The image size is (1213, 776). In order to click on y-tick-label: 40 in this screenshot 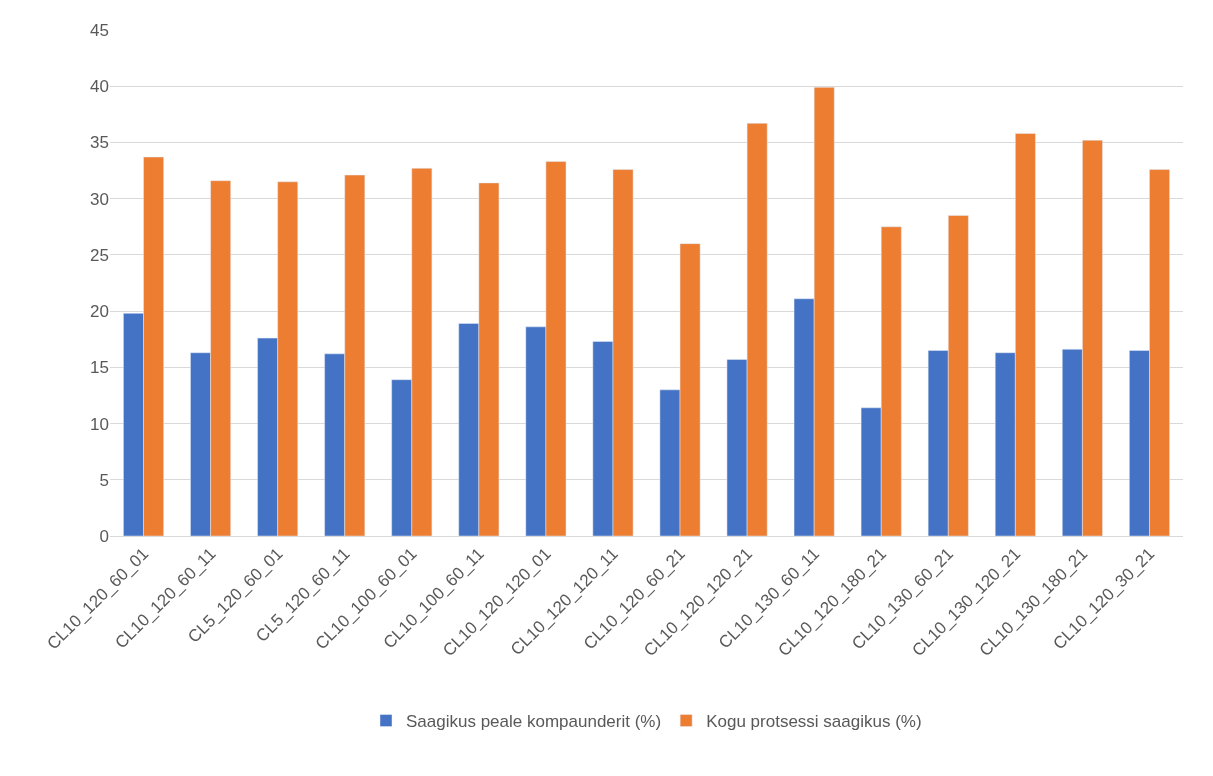, I will do `click(99, 87)`.